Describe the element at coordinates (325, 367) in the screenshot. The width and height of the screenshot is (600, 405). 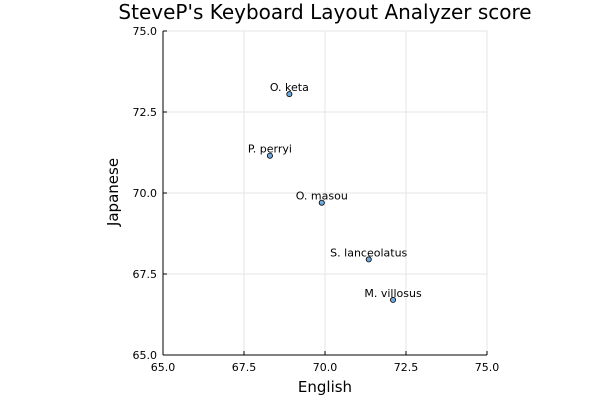
I see `x-tick-label: 70.0` at that location.